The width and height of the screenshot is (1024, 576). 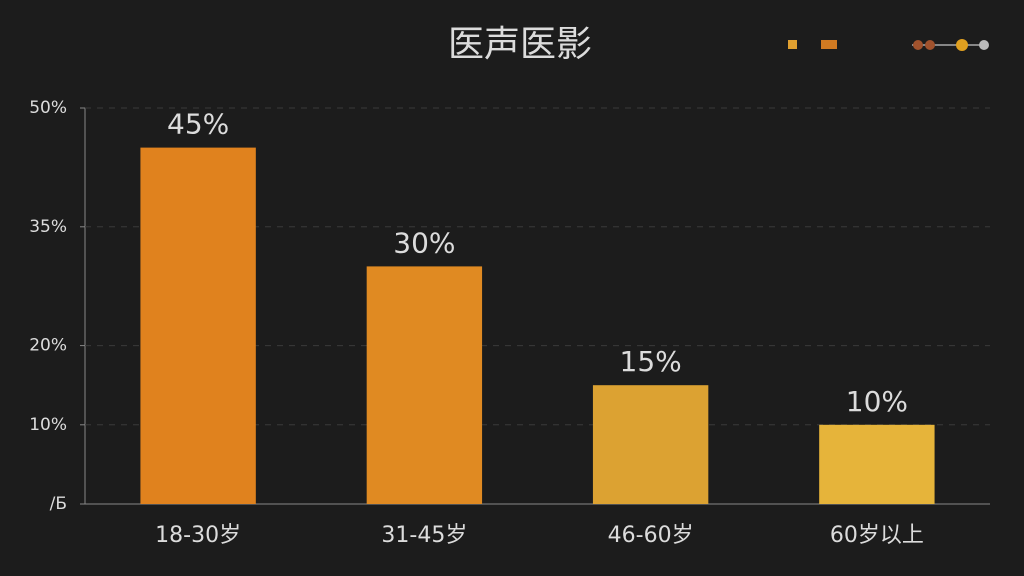 I want to click on y-tick-label: /Ƃ, so click(x=58, y=504).